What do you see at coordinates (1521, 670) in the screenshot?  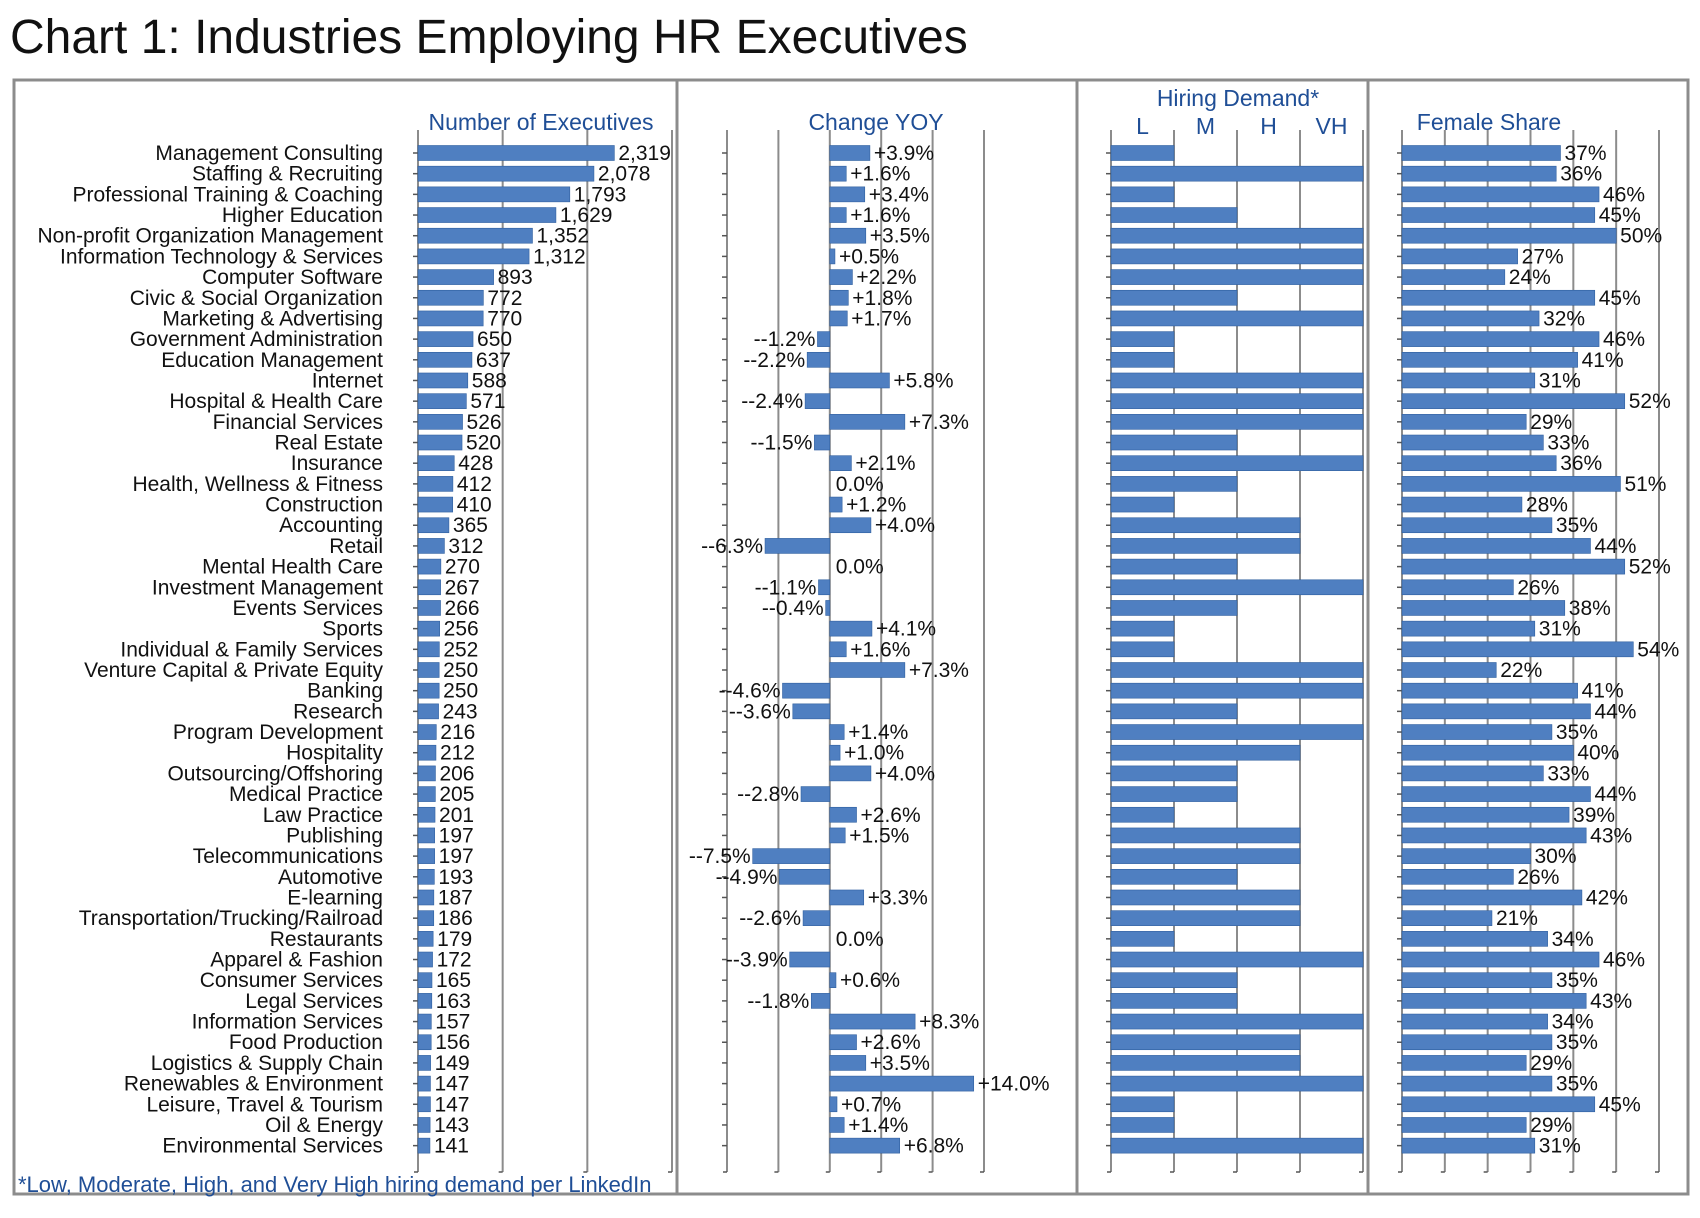 I see `female-data-label: 22%` at bounding box center [1521, 670].